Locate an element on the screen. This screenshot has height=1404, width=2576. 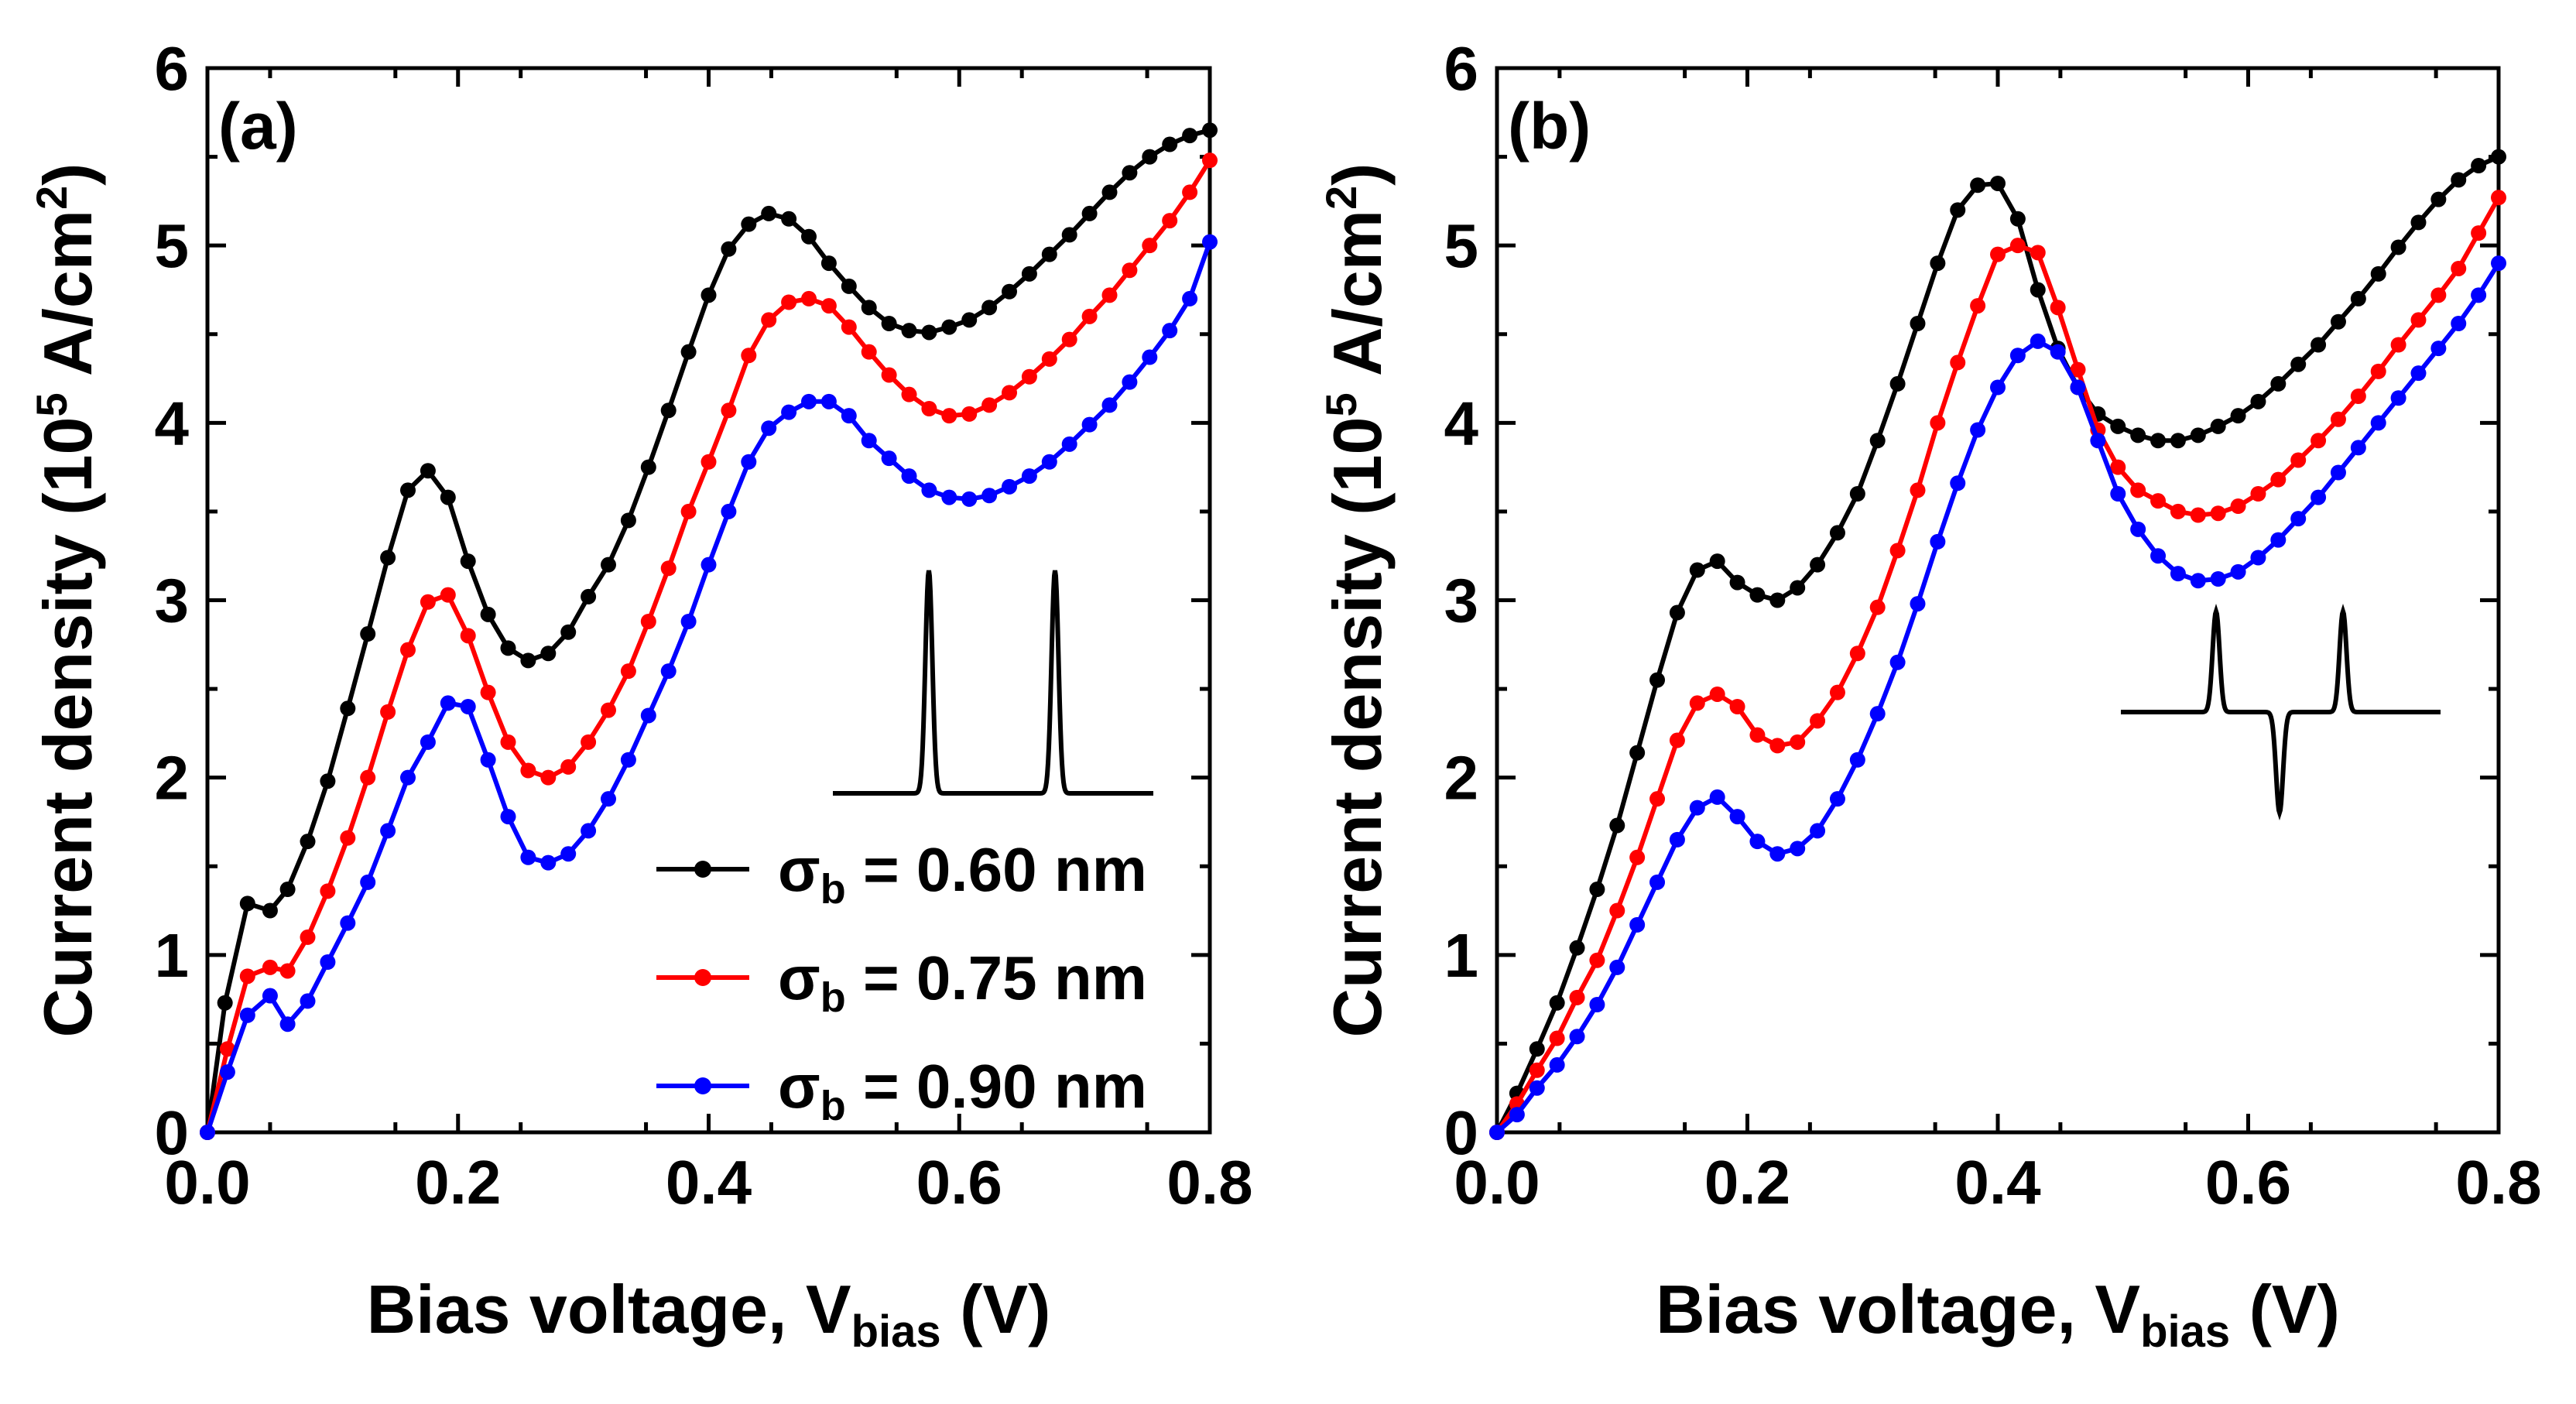
legend-label: σb = 0.60 nm is located at coordinates (962, 874).